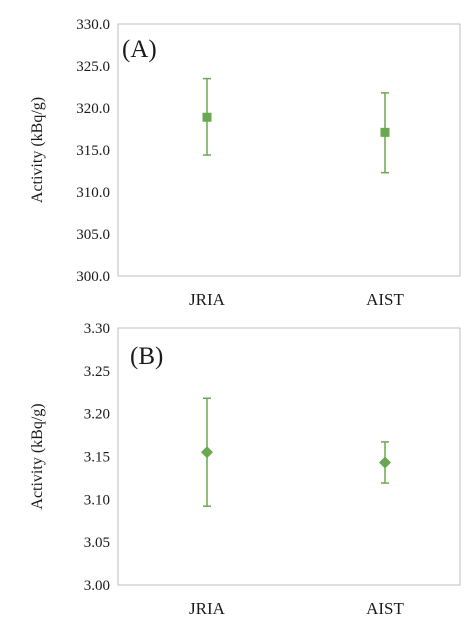 Image resolution: width=468 pixels, height=619 pixels. Describe the element at coordinates (97, 372) in the screenshot. I see `y-tick-label: 3.25` at that location.